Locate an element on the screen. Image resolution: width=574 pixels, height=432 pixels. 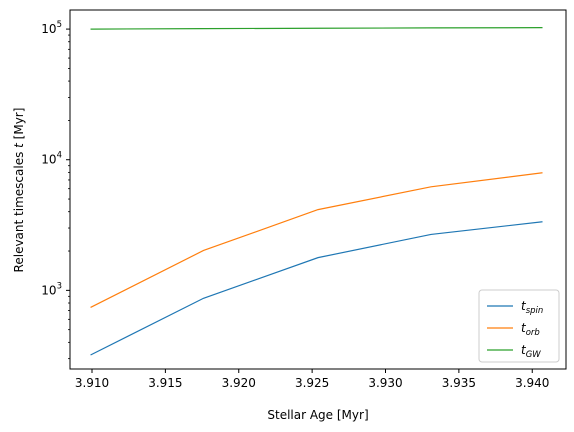
legend-label-gw: tGW is located at coordinates (531, 351).